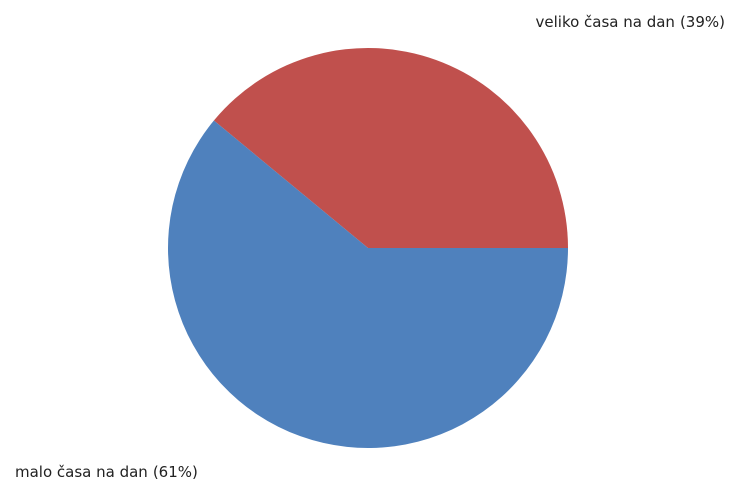  Describe the element at coordinates (605, 22) in the screenshot. I see `slice-name: veliko časa na dan` at that location.